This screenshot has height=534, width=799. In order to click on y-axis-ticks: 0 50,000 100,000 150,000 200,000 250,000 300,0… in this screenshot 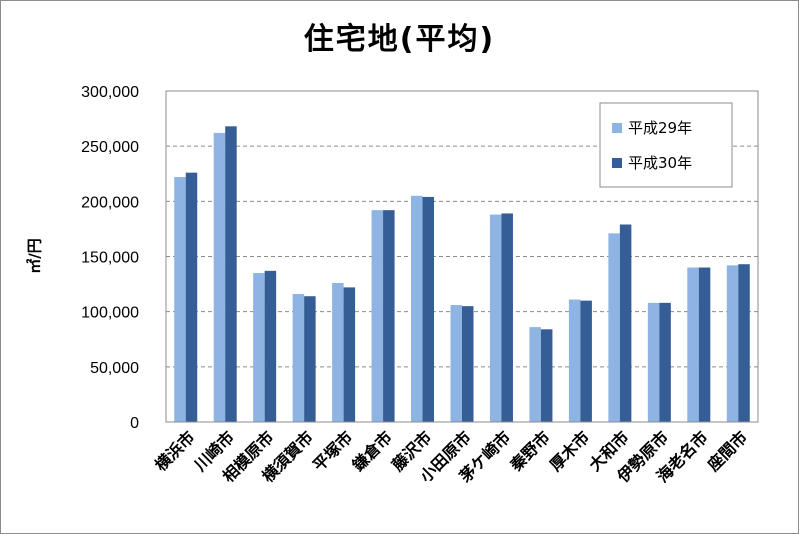, I will do `click(110, 258)`.